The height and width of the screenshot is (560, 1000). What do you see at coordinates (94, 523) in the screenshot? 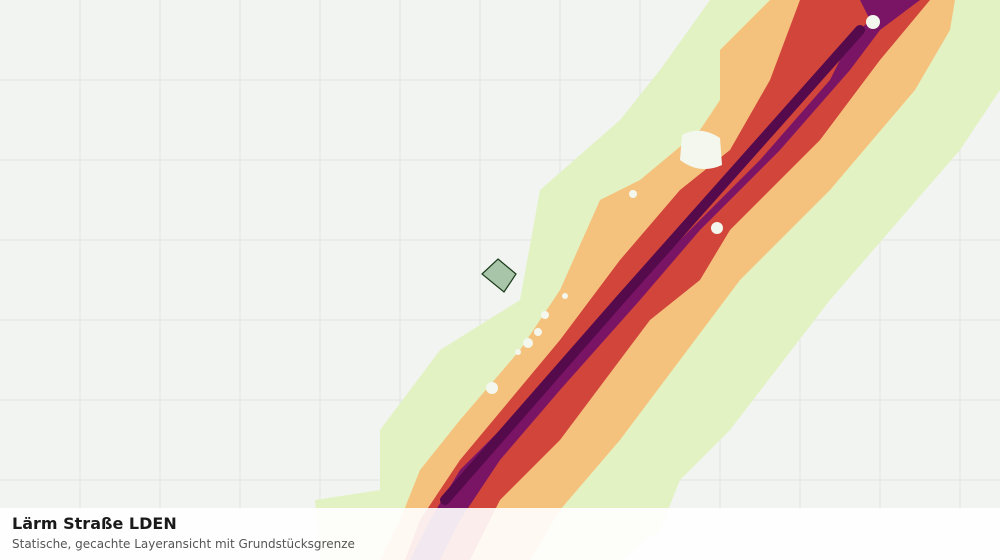
I see `layer-title: Lärm Straße LDEN` at bounding box center [94, 523].